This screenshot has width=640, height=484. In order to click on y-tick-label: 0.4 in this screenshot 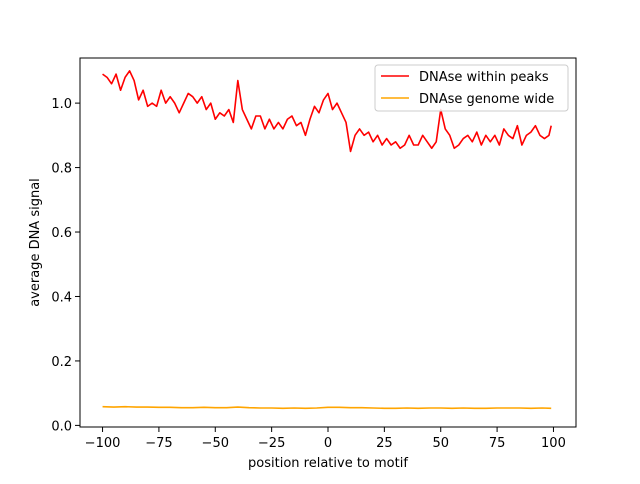, I will do `click(61, 297)`.